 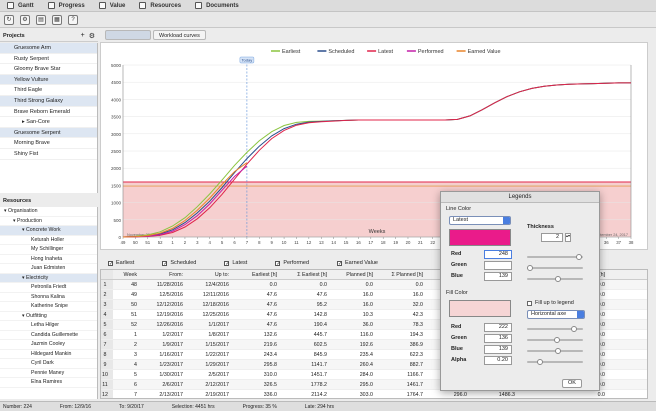 What do you see at coordinates (48, 154) in the screenshot?
I see `project-item: Shiny Fist` at bounding box center [48, 154].